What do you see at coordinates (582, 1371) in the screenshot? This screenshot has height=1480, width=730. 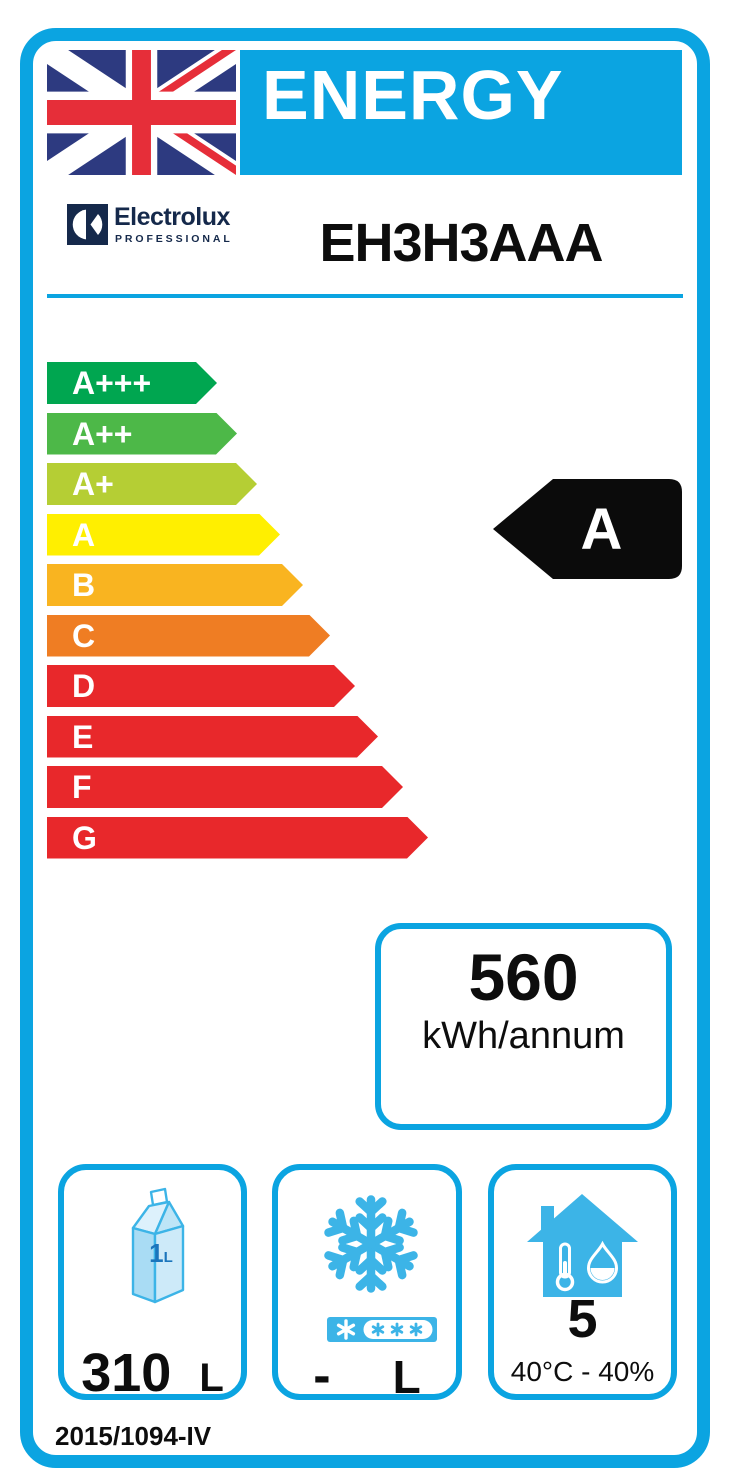 I see `climate-conditions: 40°C - 40%` at bounding box center [582, 1371].